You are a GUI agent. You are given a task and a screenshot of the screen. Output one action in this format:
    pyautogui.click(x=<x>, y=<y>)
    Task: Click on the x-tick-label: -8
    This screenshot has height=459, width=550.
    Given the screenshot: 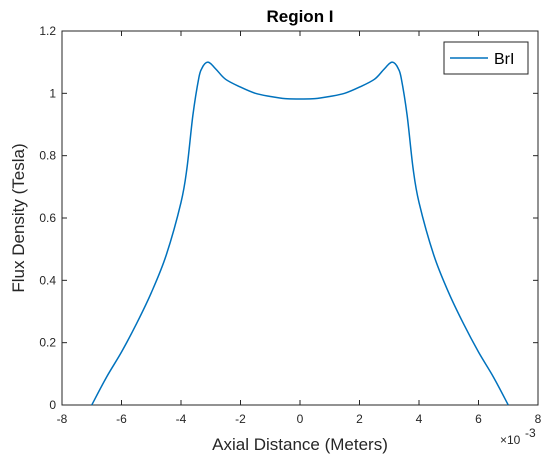 What is the action you would take?
    pyautogui.click(x=62, y=419)
    